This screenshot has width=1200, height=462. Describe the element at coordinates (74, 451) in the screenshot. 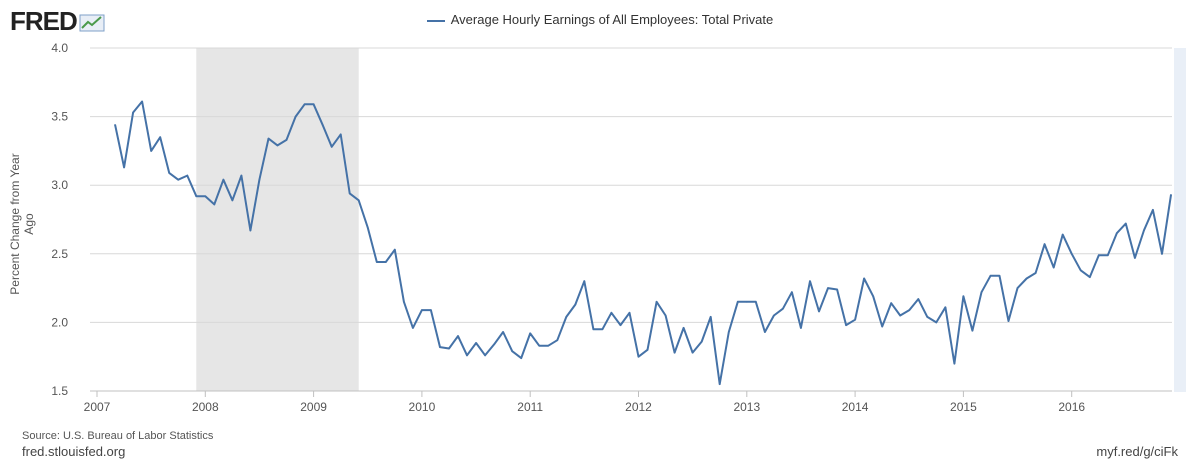

I see `site-link: fred.stlouisfed.org` at that location.